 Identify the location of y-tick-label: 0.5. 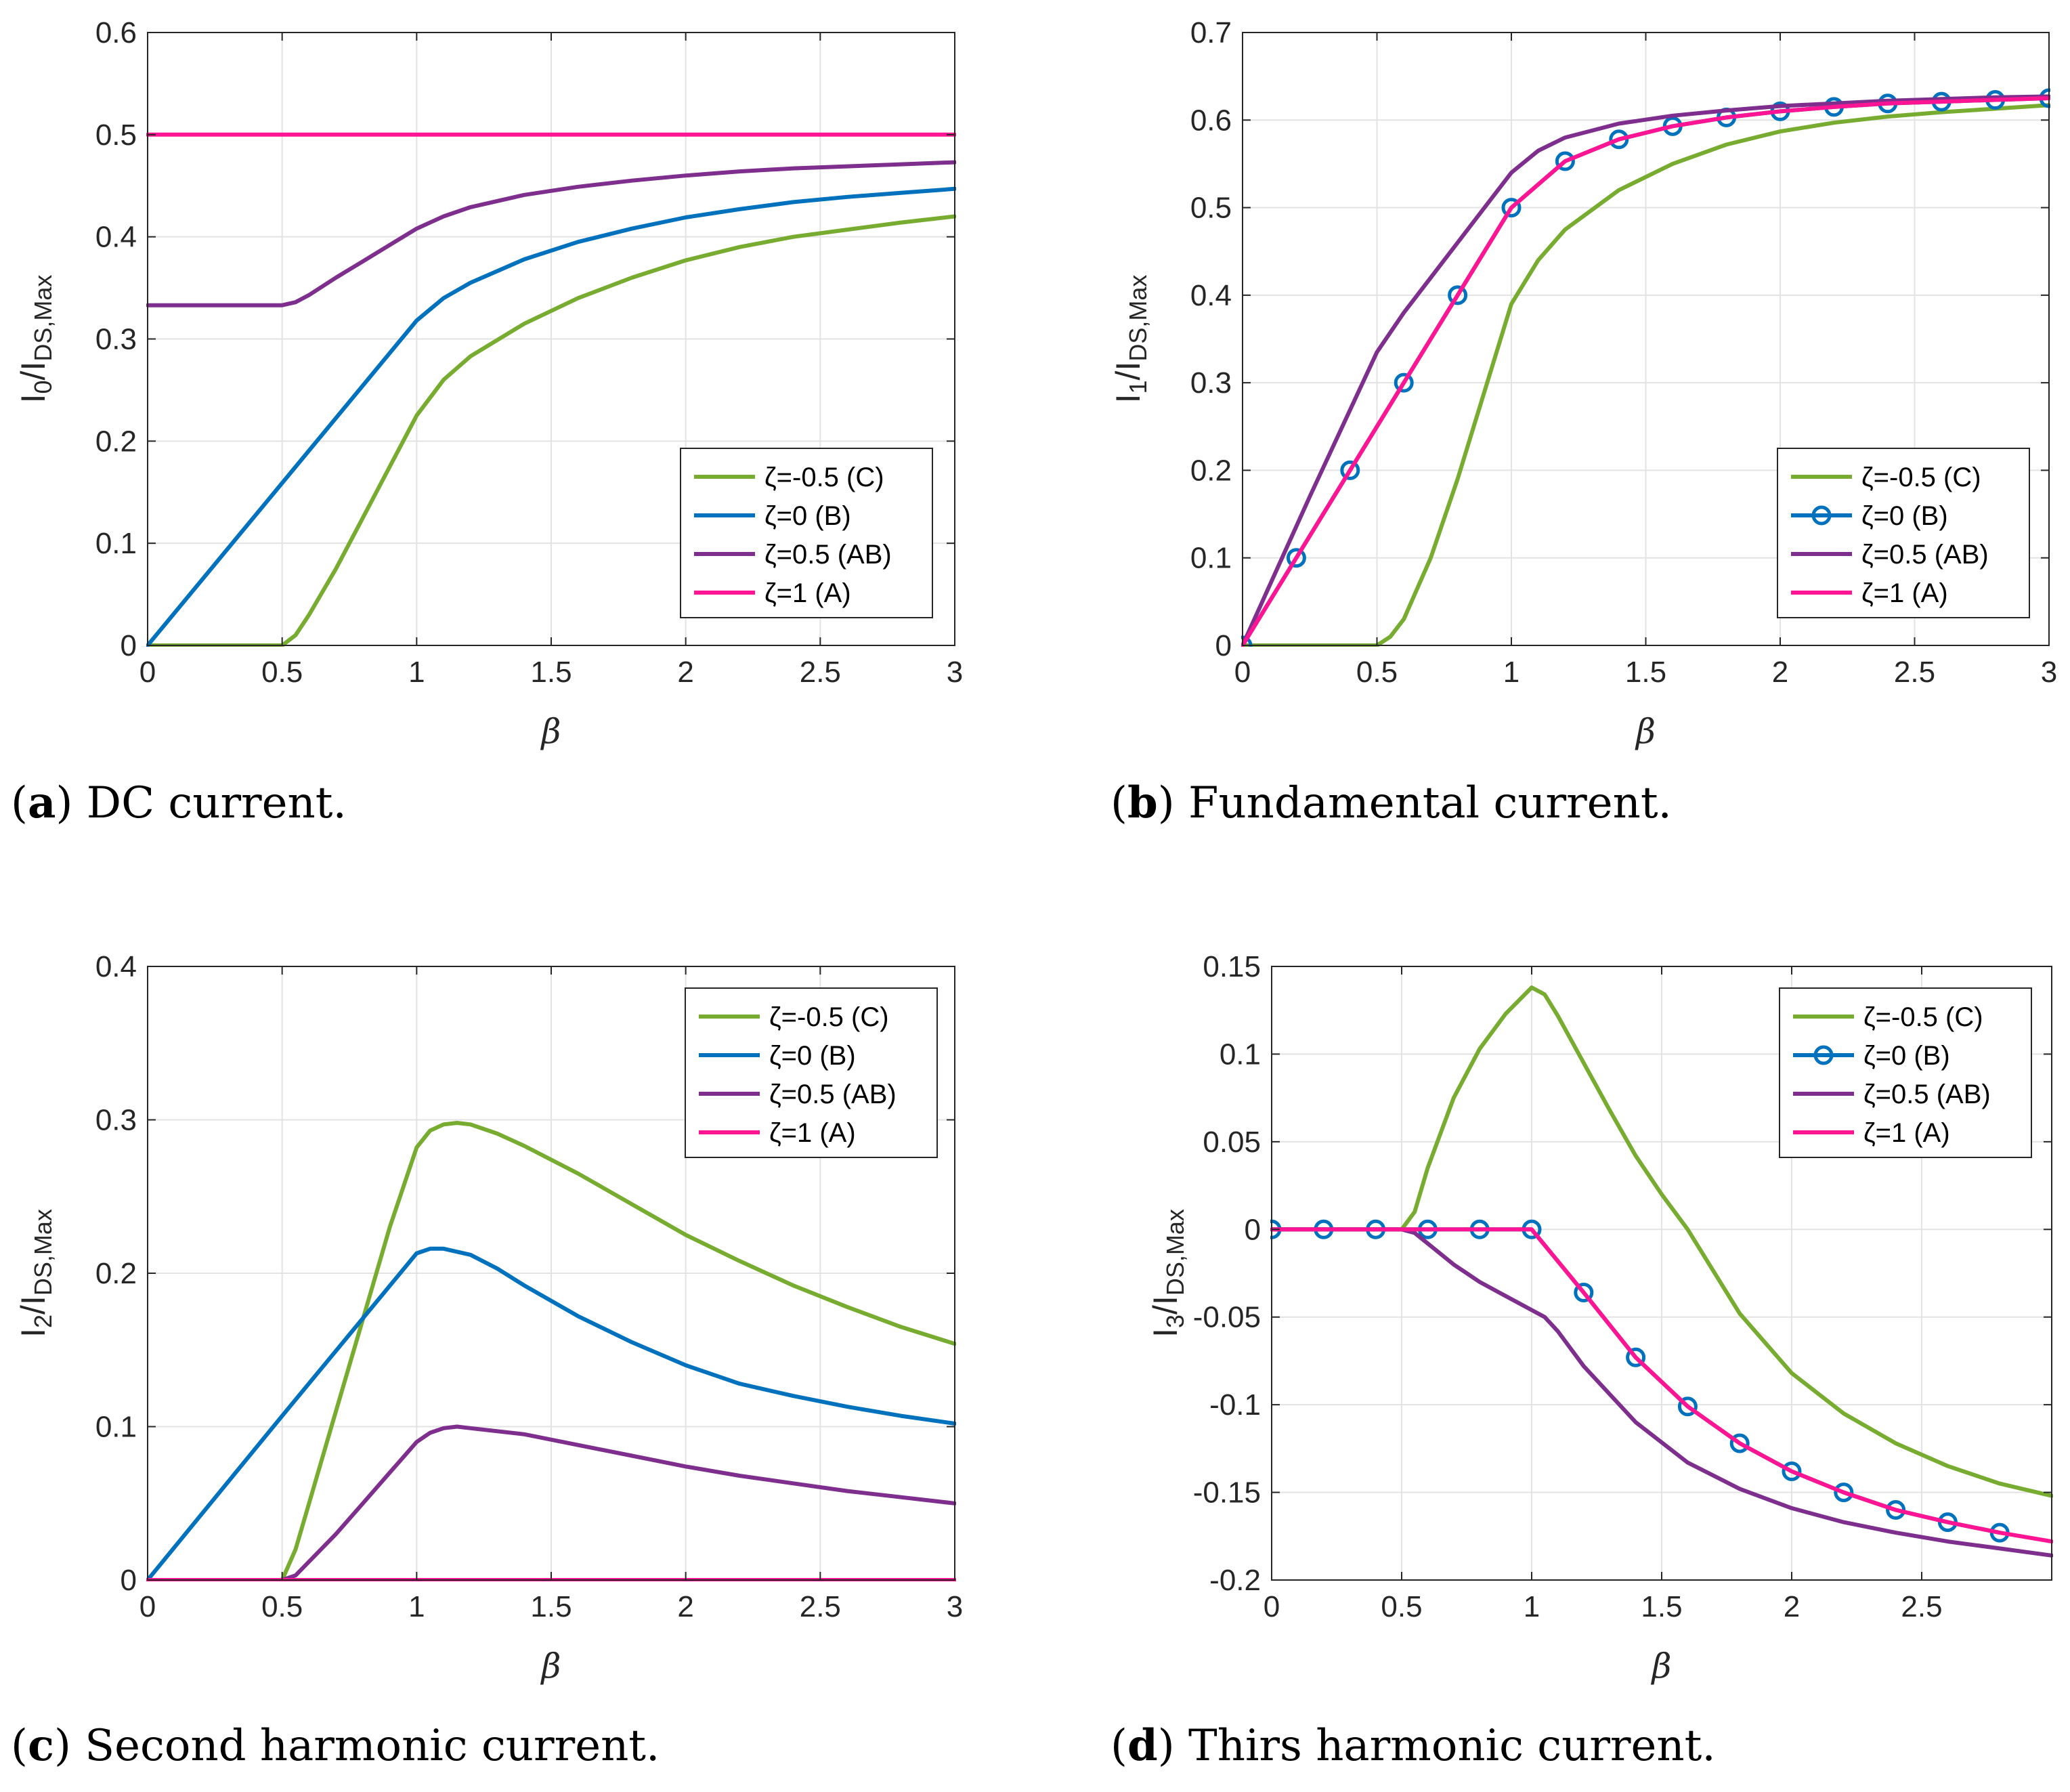
(1211, 208).